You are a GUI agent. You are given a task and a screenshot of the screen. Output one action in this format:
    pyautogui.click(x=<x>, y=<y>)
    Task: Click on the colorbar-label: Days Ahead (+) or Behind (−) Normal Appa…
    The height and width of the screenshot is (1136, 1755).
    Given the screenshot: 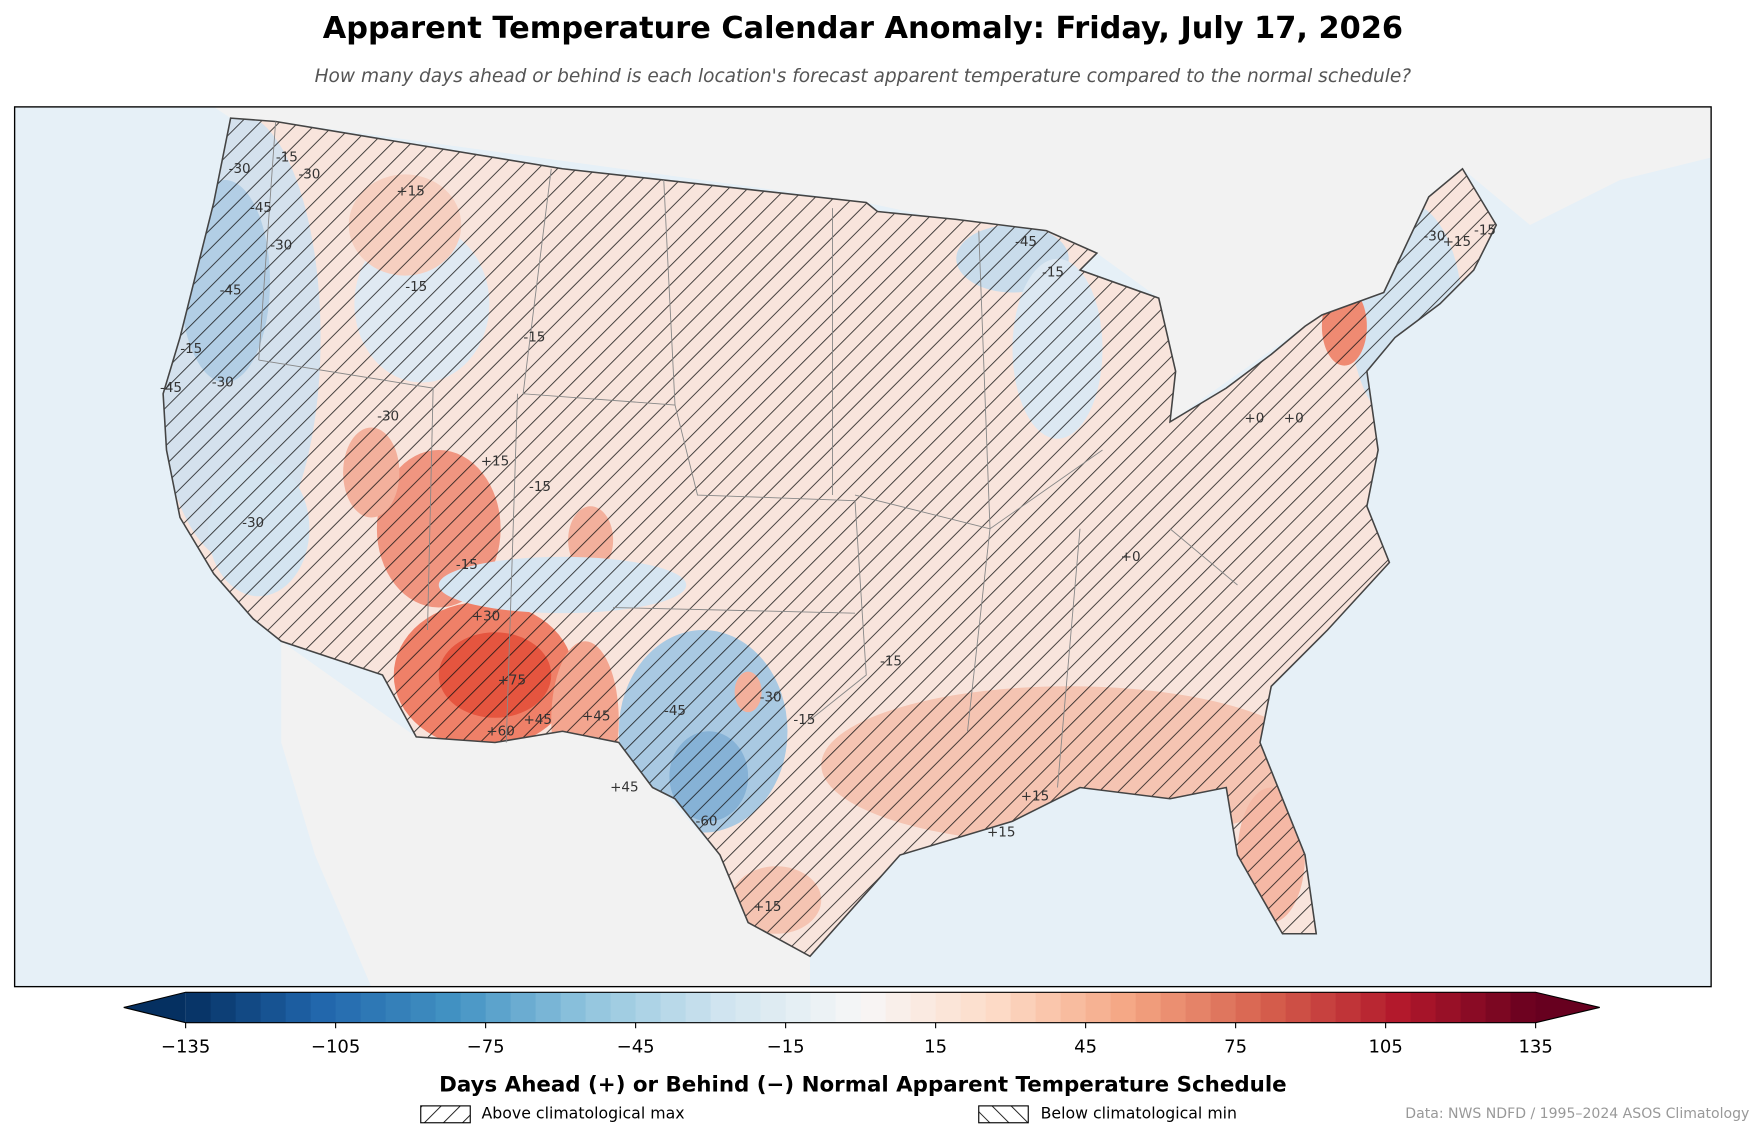 What is the action you would take?
    pyautogui.click(x=863, y=1085)
    